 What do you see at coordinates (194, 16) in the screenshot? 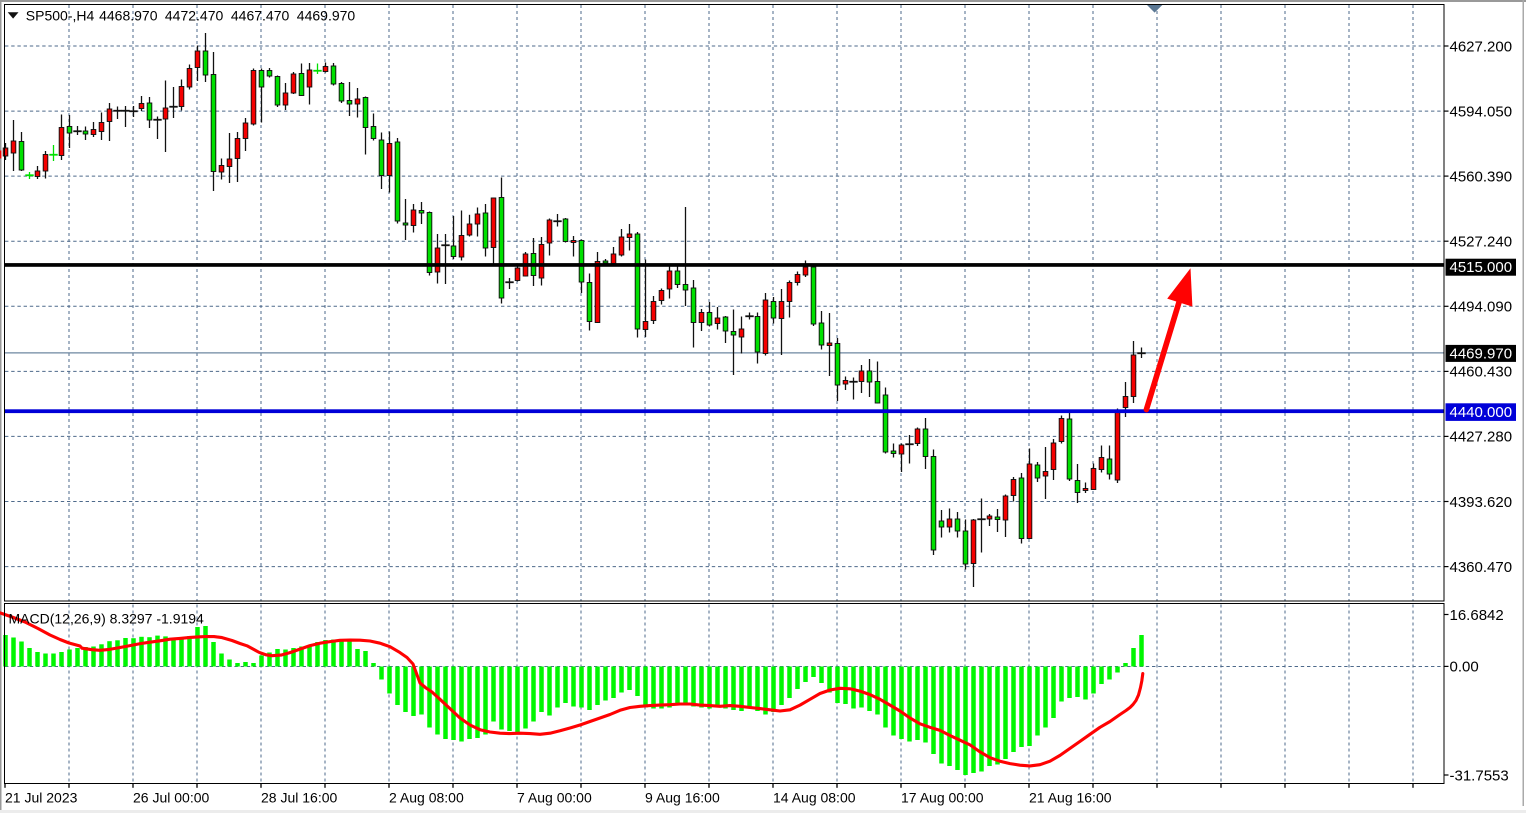
I see `svg-text: 4472.470` at bounding box center [194, 16].